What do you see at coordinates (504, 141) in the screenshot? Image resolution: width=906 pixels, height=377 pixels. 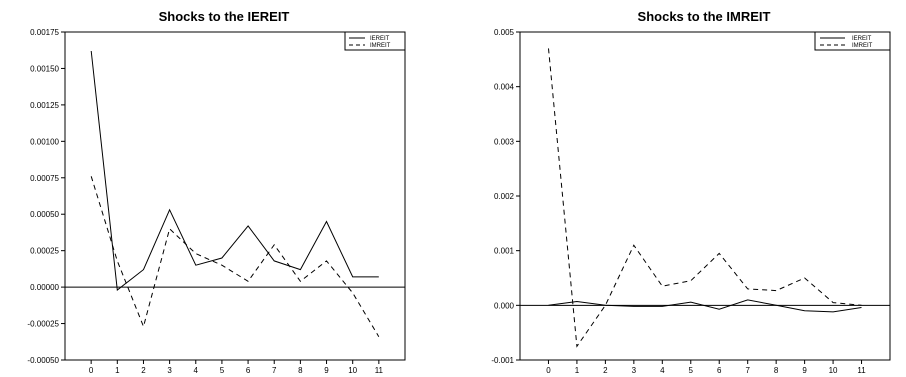 I see `y-tick-label: 0.003` at bounding box center [504, 141].